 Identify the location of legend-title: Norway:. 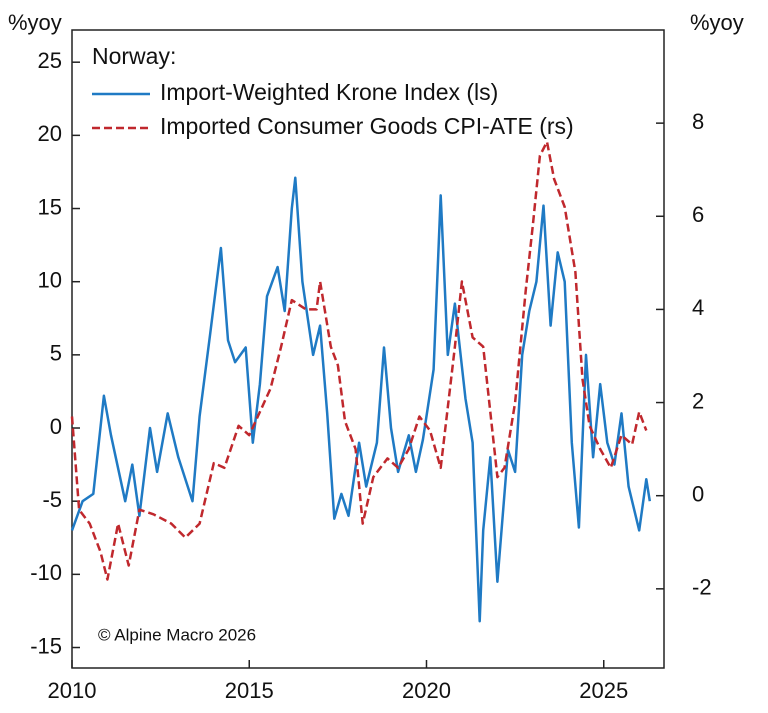
(134, 56).